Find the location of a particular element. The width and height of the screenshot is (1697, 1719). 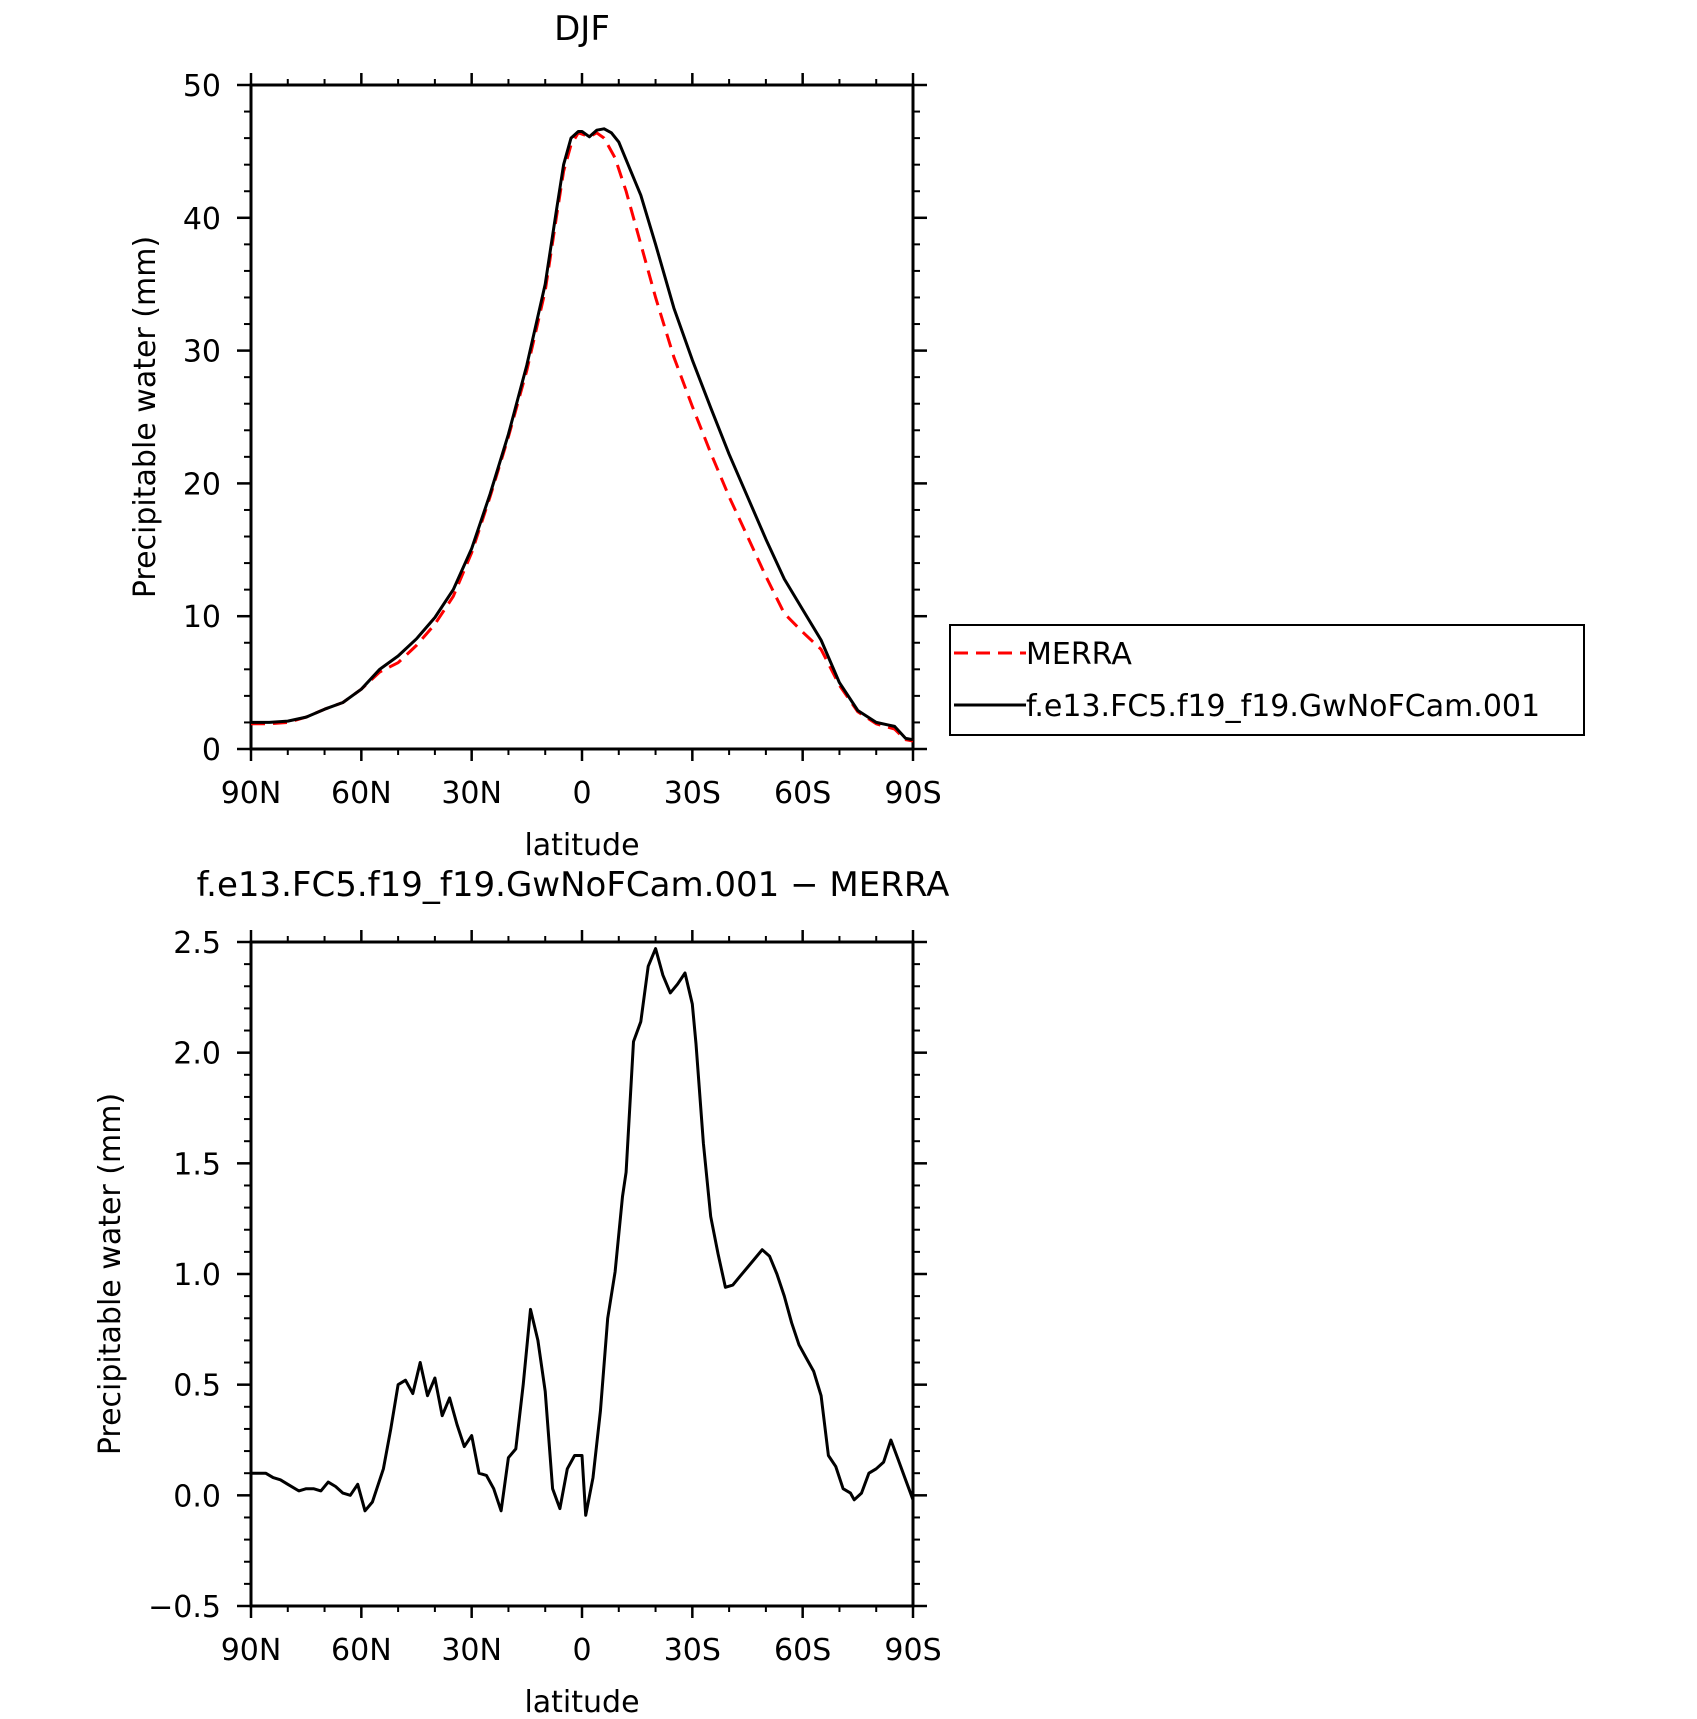

chart-title: DJF is located at coordinates (582, 29).